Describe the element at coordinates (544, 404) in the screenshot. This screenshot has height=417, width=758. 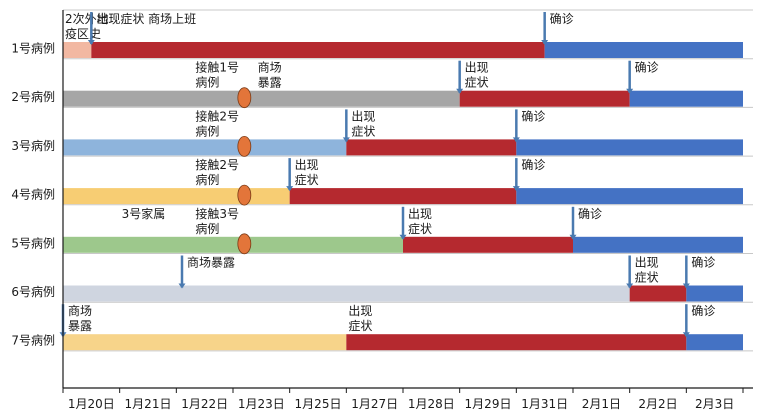
I see `x-tick-label: 1月31日` at that location.